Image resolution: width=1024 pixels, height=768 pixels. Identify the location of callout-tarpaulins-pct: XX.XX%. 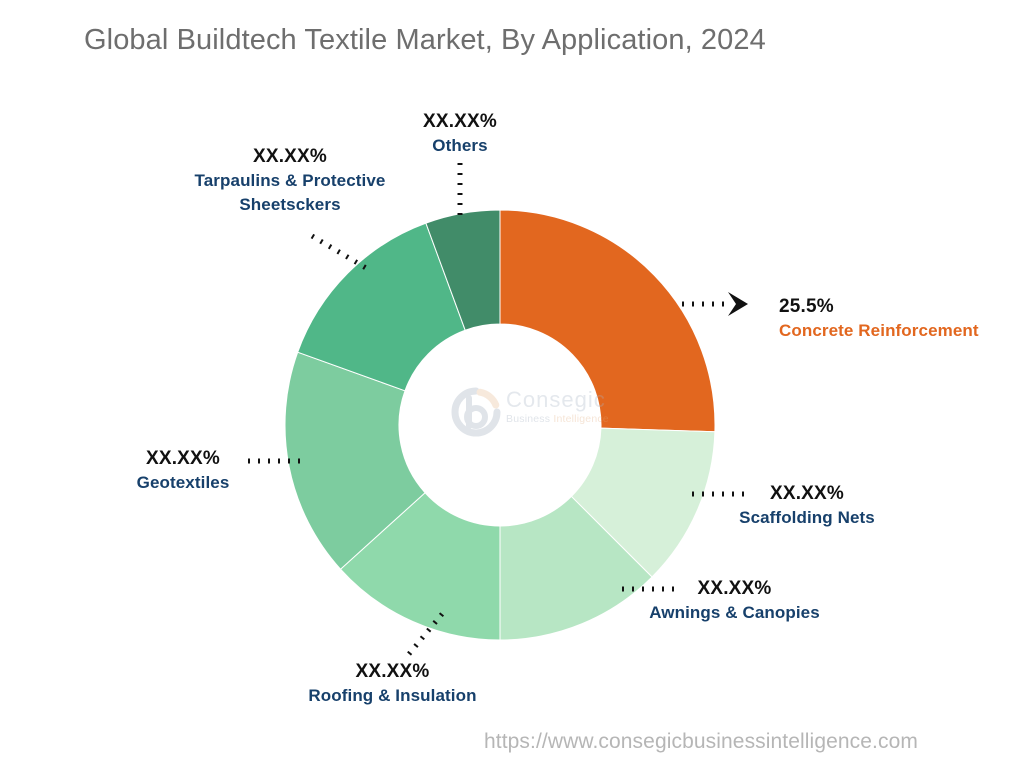
(290, 156).